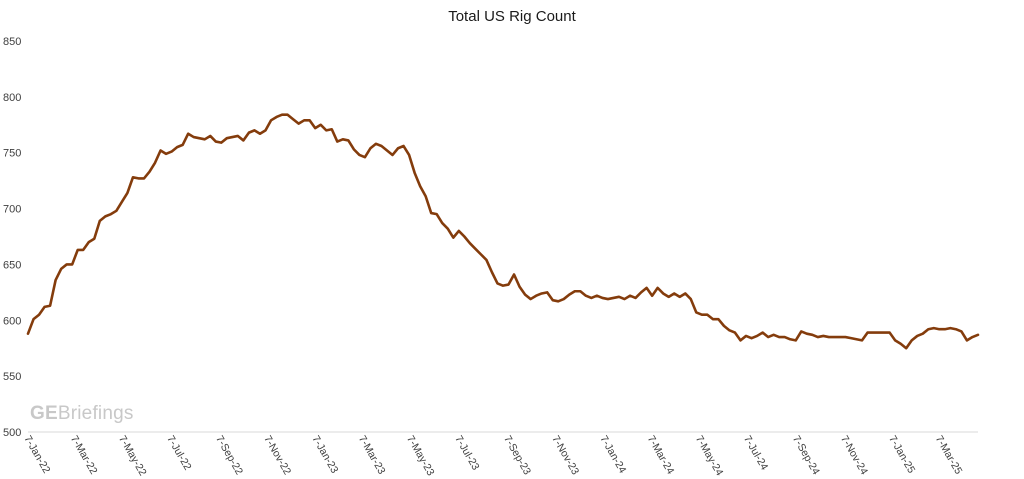  What do you see at coordinates (132, 456) in the screenshot?
I see `x-tick-label: 7-May-22` at bounding box center [132, 456].